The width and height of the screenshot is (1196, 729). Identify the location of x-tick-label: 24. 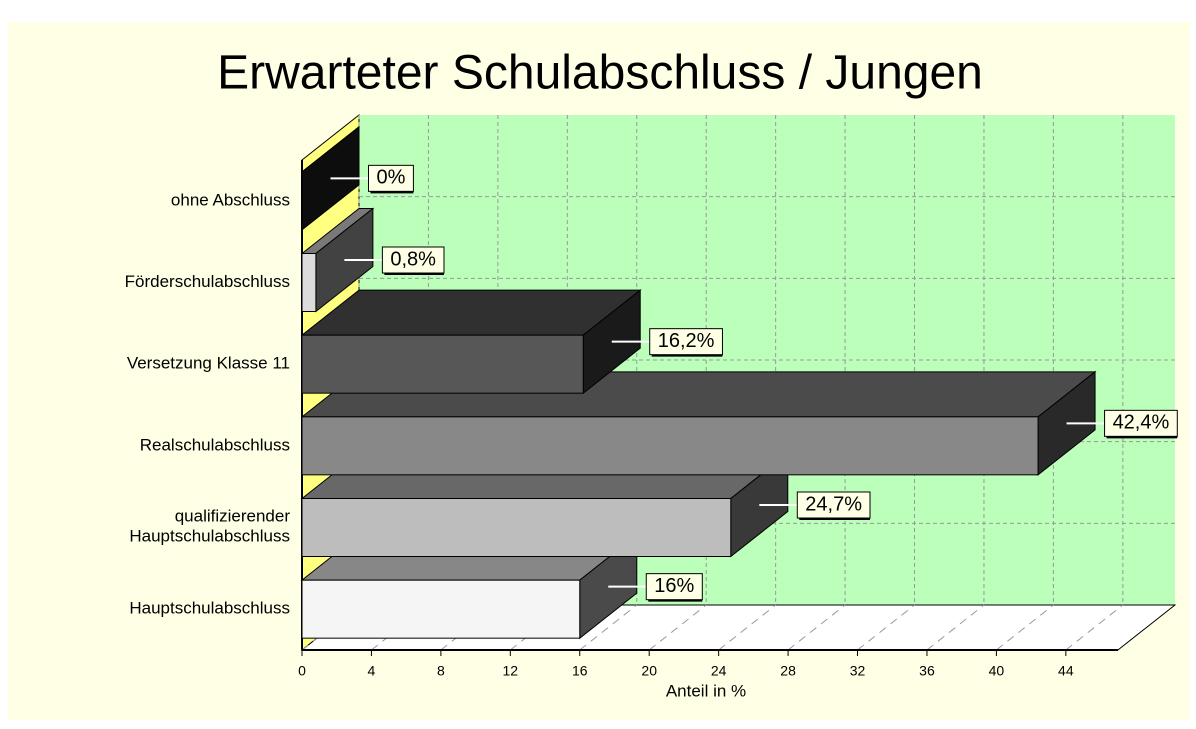
(719, 671).